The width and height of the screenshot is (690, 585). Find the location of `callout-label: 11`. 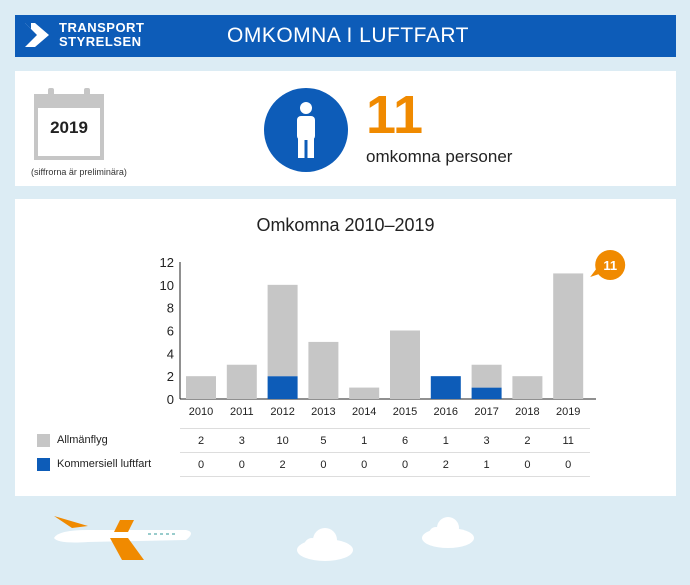

callout-label: 11 is located at coordinates (610, 265).